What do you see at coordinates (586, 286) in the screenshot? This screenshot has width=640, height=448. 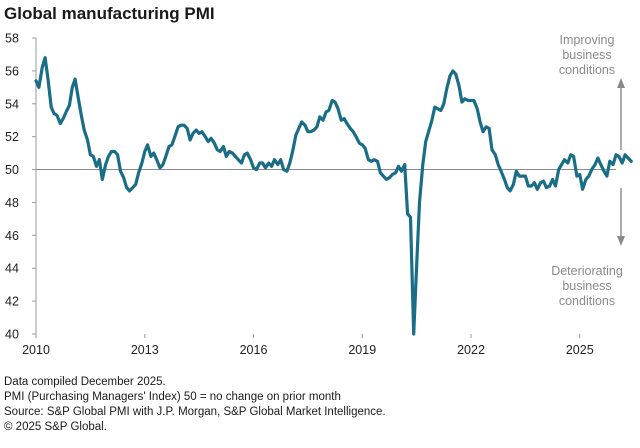 I see `annotation-deteriorating: business` at bounding box center [586, 286].